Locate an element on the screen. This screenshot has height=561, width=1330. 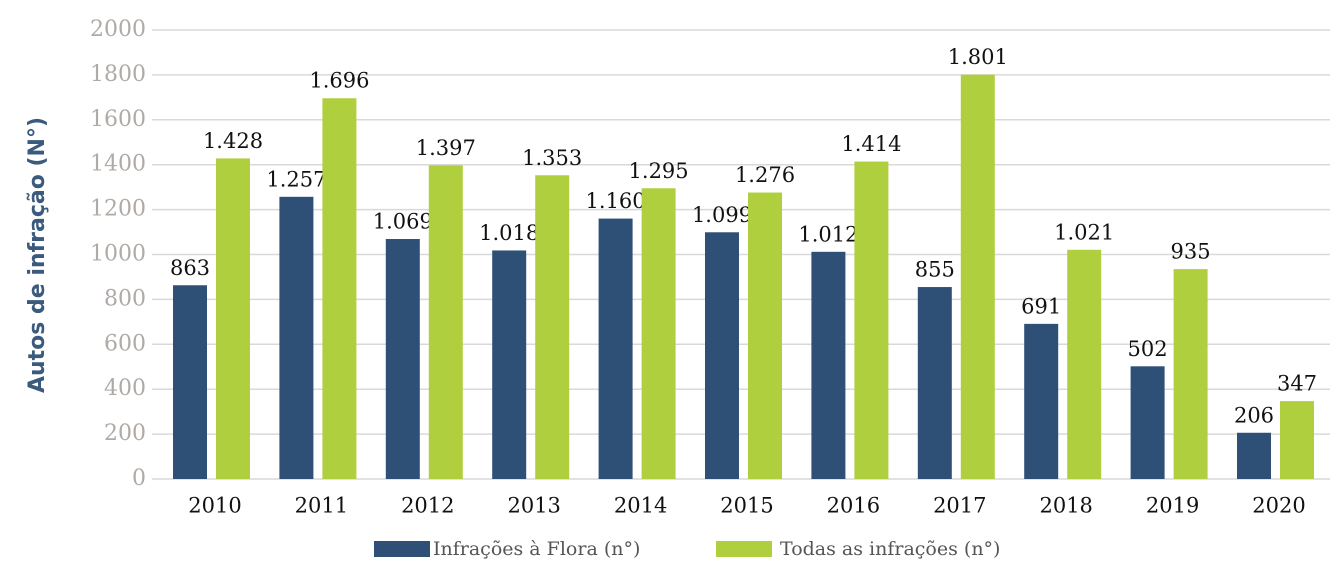
x-tick-label: 2010 is located at coordinates (214, 506).